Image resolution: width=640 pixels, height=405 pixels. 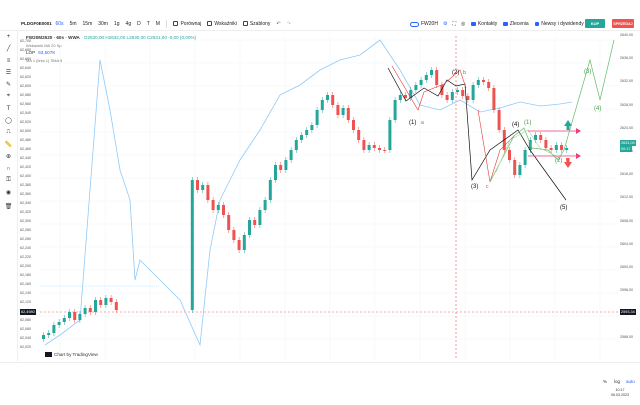 I want to click on trash-icon: 🗑, so click(x=8, y=207).